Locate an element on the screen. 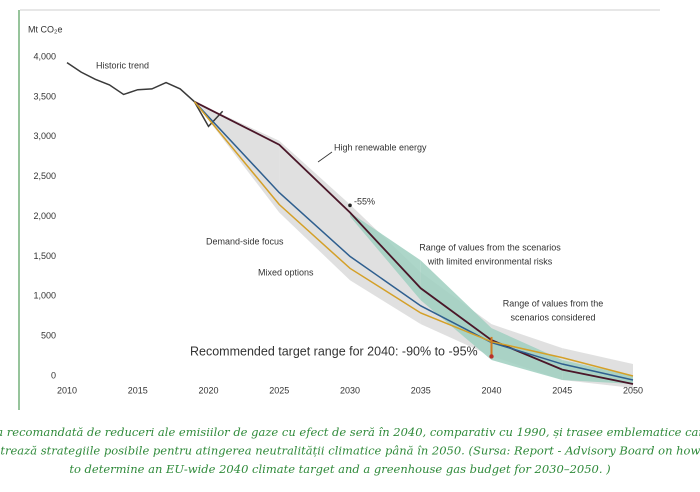 This screenshot has height=492, width=700. y-tick-label: 3,000 is located at coordinates (44, 136).